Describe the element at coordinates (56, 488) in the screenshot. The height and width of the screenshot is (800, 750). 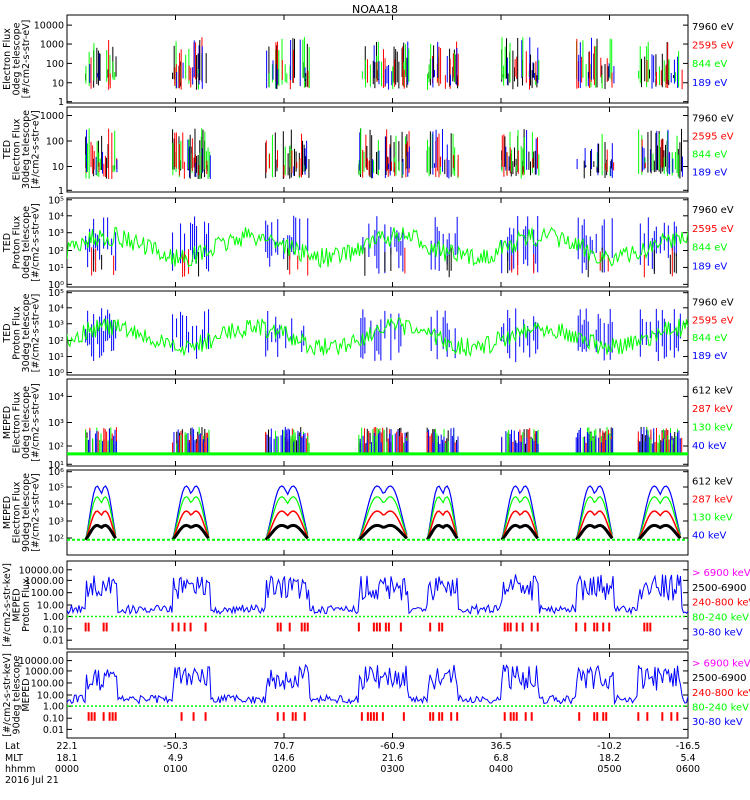
I see `y-tick-label: 10⁵` at that location.